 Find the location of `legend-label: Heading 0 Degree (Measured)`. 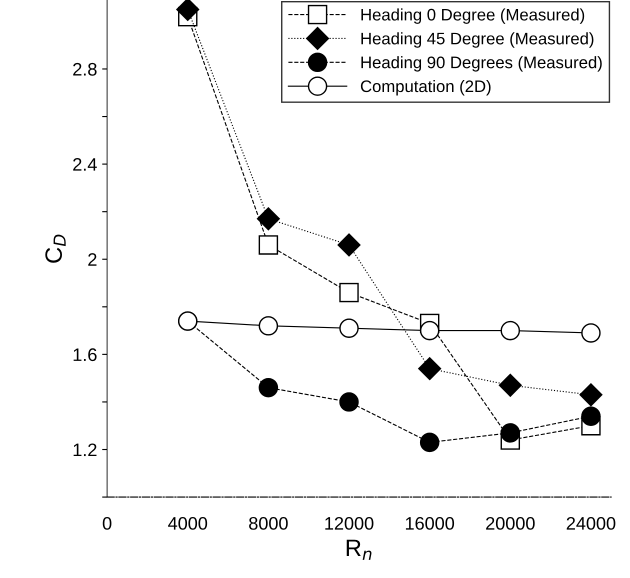

legend-label: Heading 0 Degree (Measured) is located at coordinates (472, 16).